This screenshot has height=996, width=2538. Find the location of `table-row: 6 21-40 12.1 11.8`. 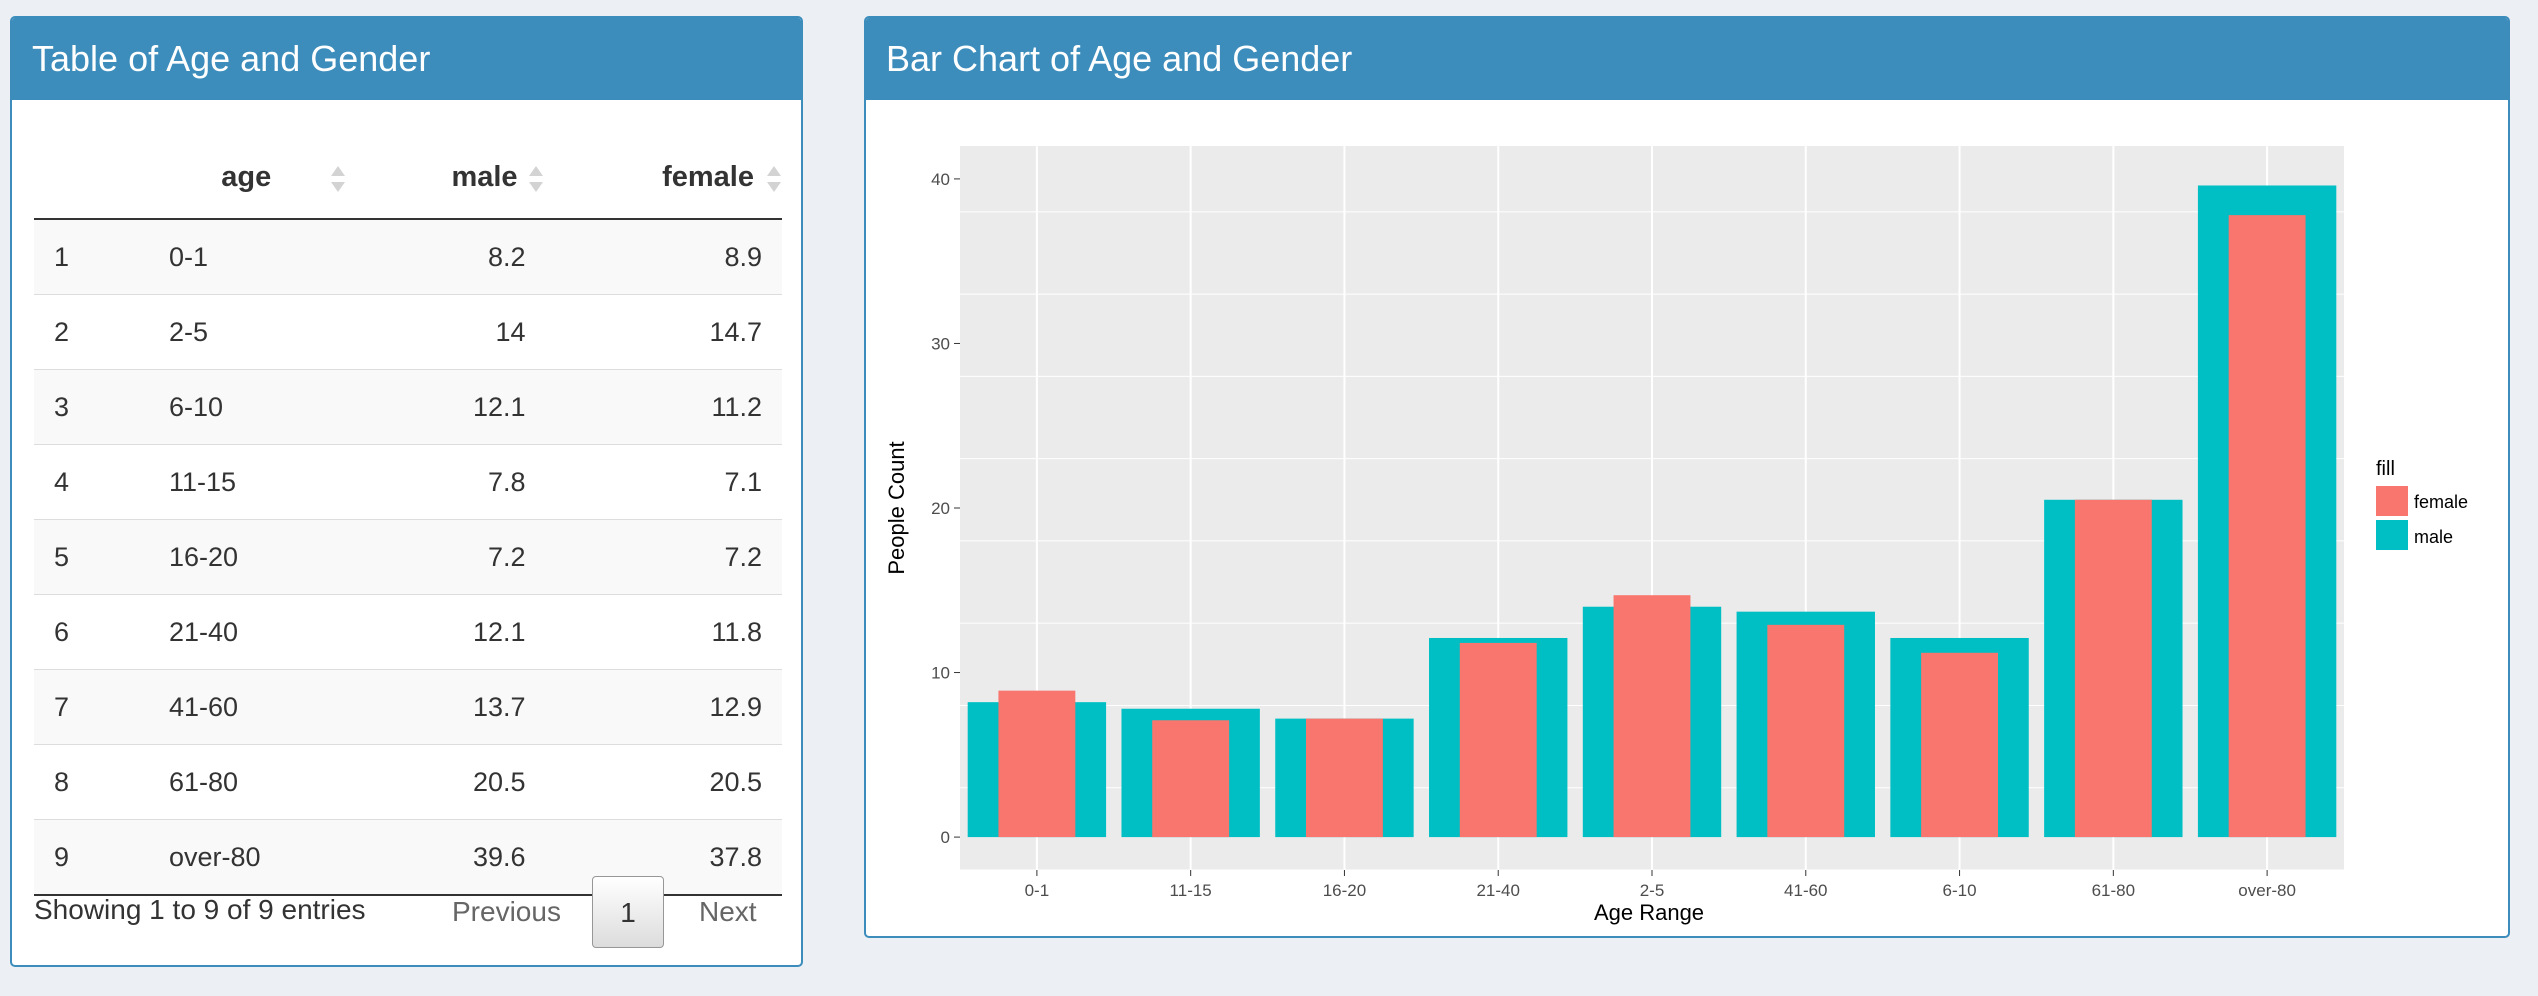

table-row: 6 21-40 12.1 11.8 is located at coordinates (408, 632).